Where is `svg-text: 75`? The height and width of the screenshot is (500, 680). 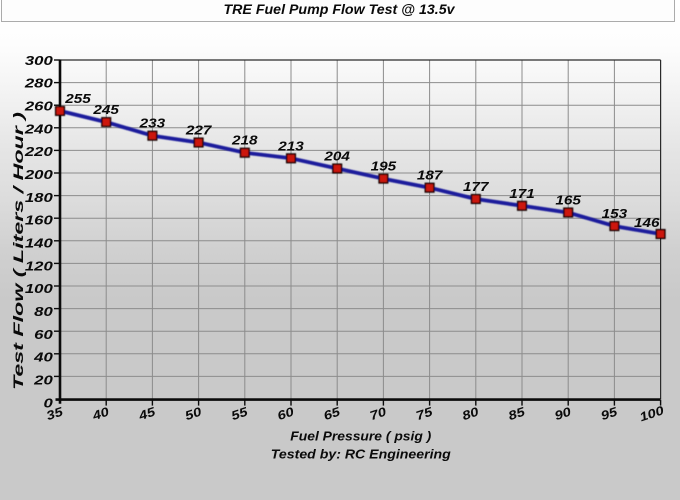
svg-text: 75 is located at coordinates (424, 413).